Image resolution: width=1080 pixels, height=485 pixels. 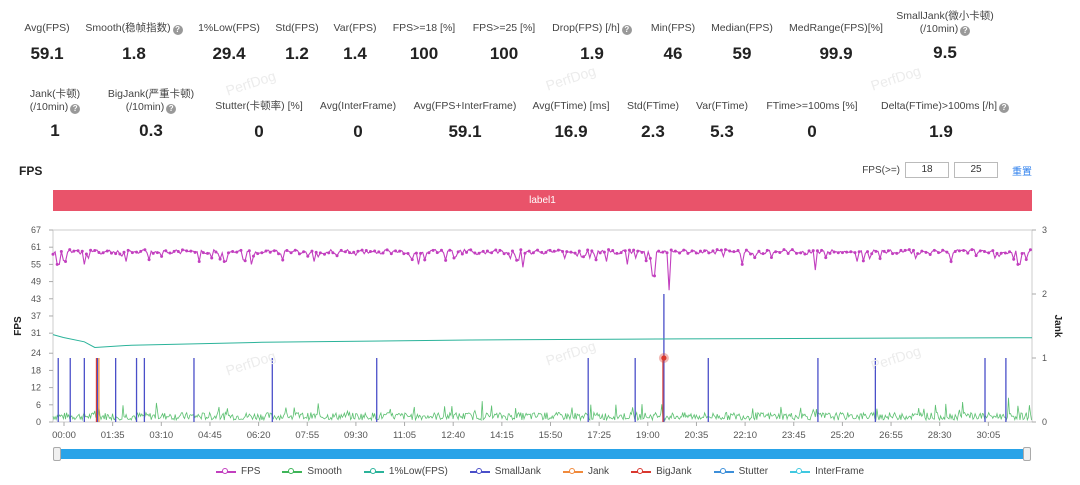 What do you see at coordinates (358, 131) in the screenshot?
I see `stat-value: 0` at bounding box center [358, 131].